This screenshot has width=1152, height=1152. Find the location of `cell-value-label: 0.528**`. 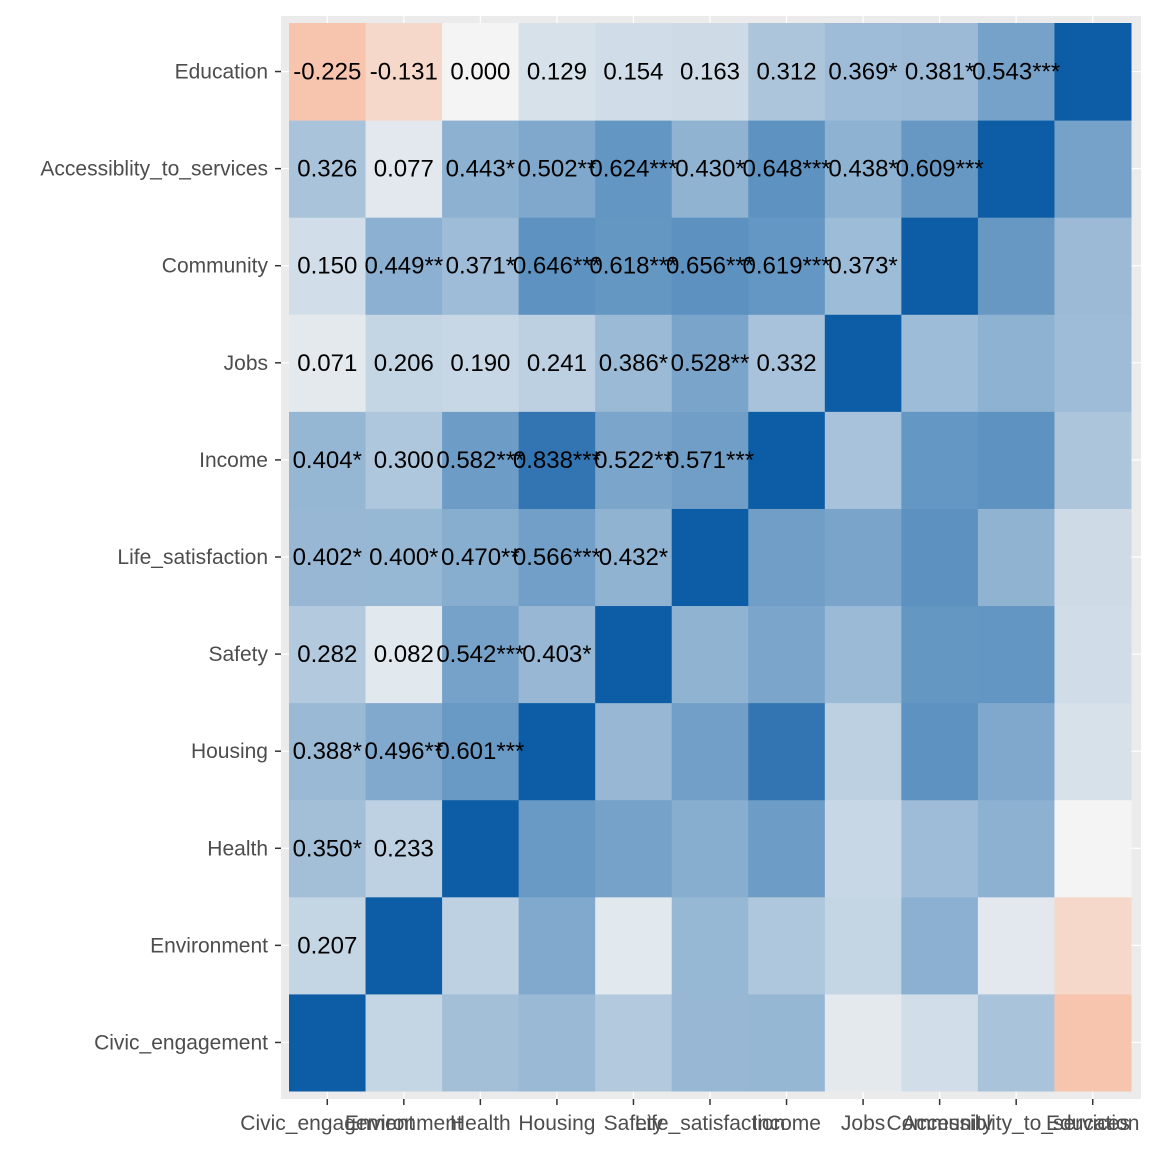

cell-value-label: 0.528** is located at coordinates (710, 363).